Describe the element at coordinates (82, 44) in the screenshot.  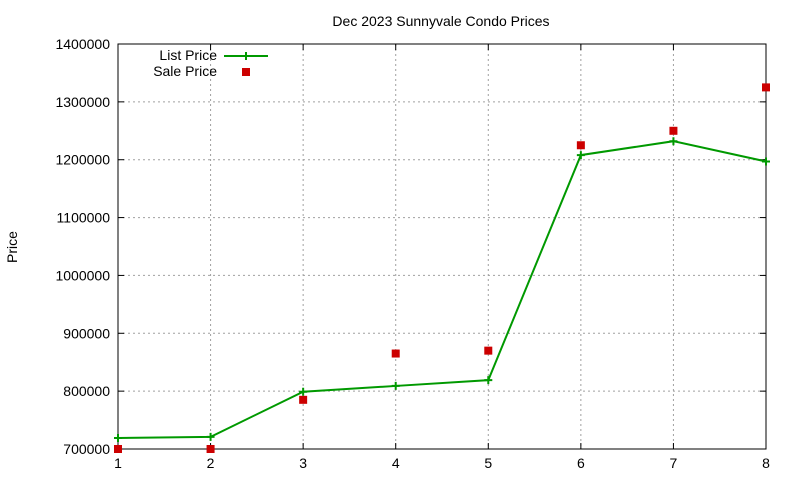
I see `y-tick-label: 1400000` at that location.